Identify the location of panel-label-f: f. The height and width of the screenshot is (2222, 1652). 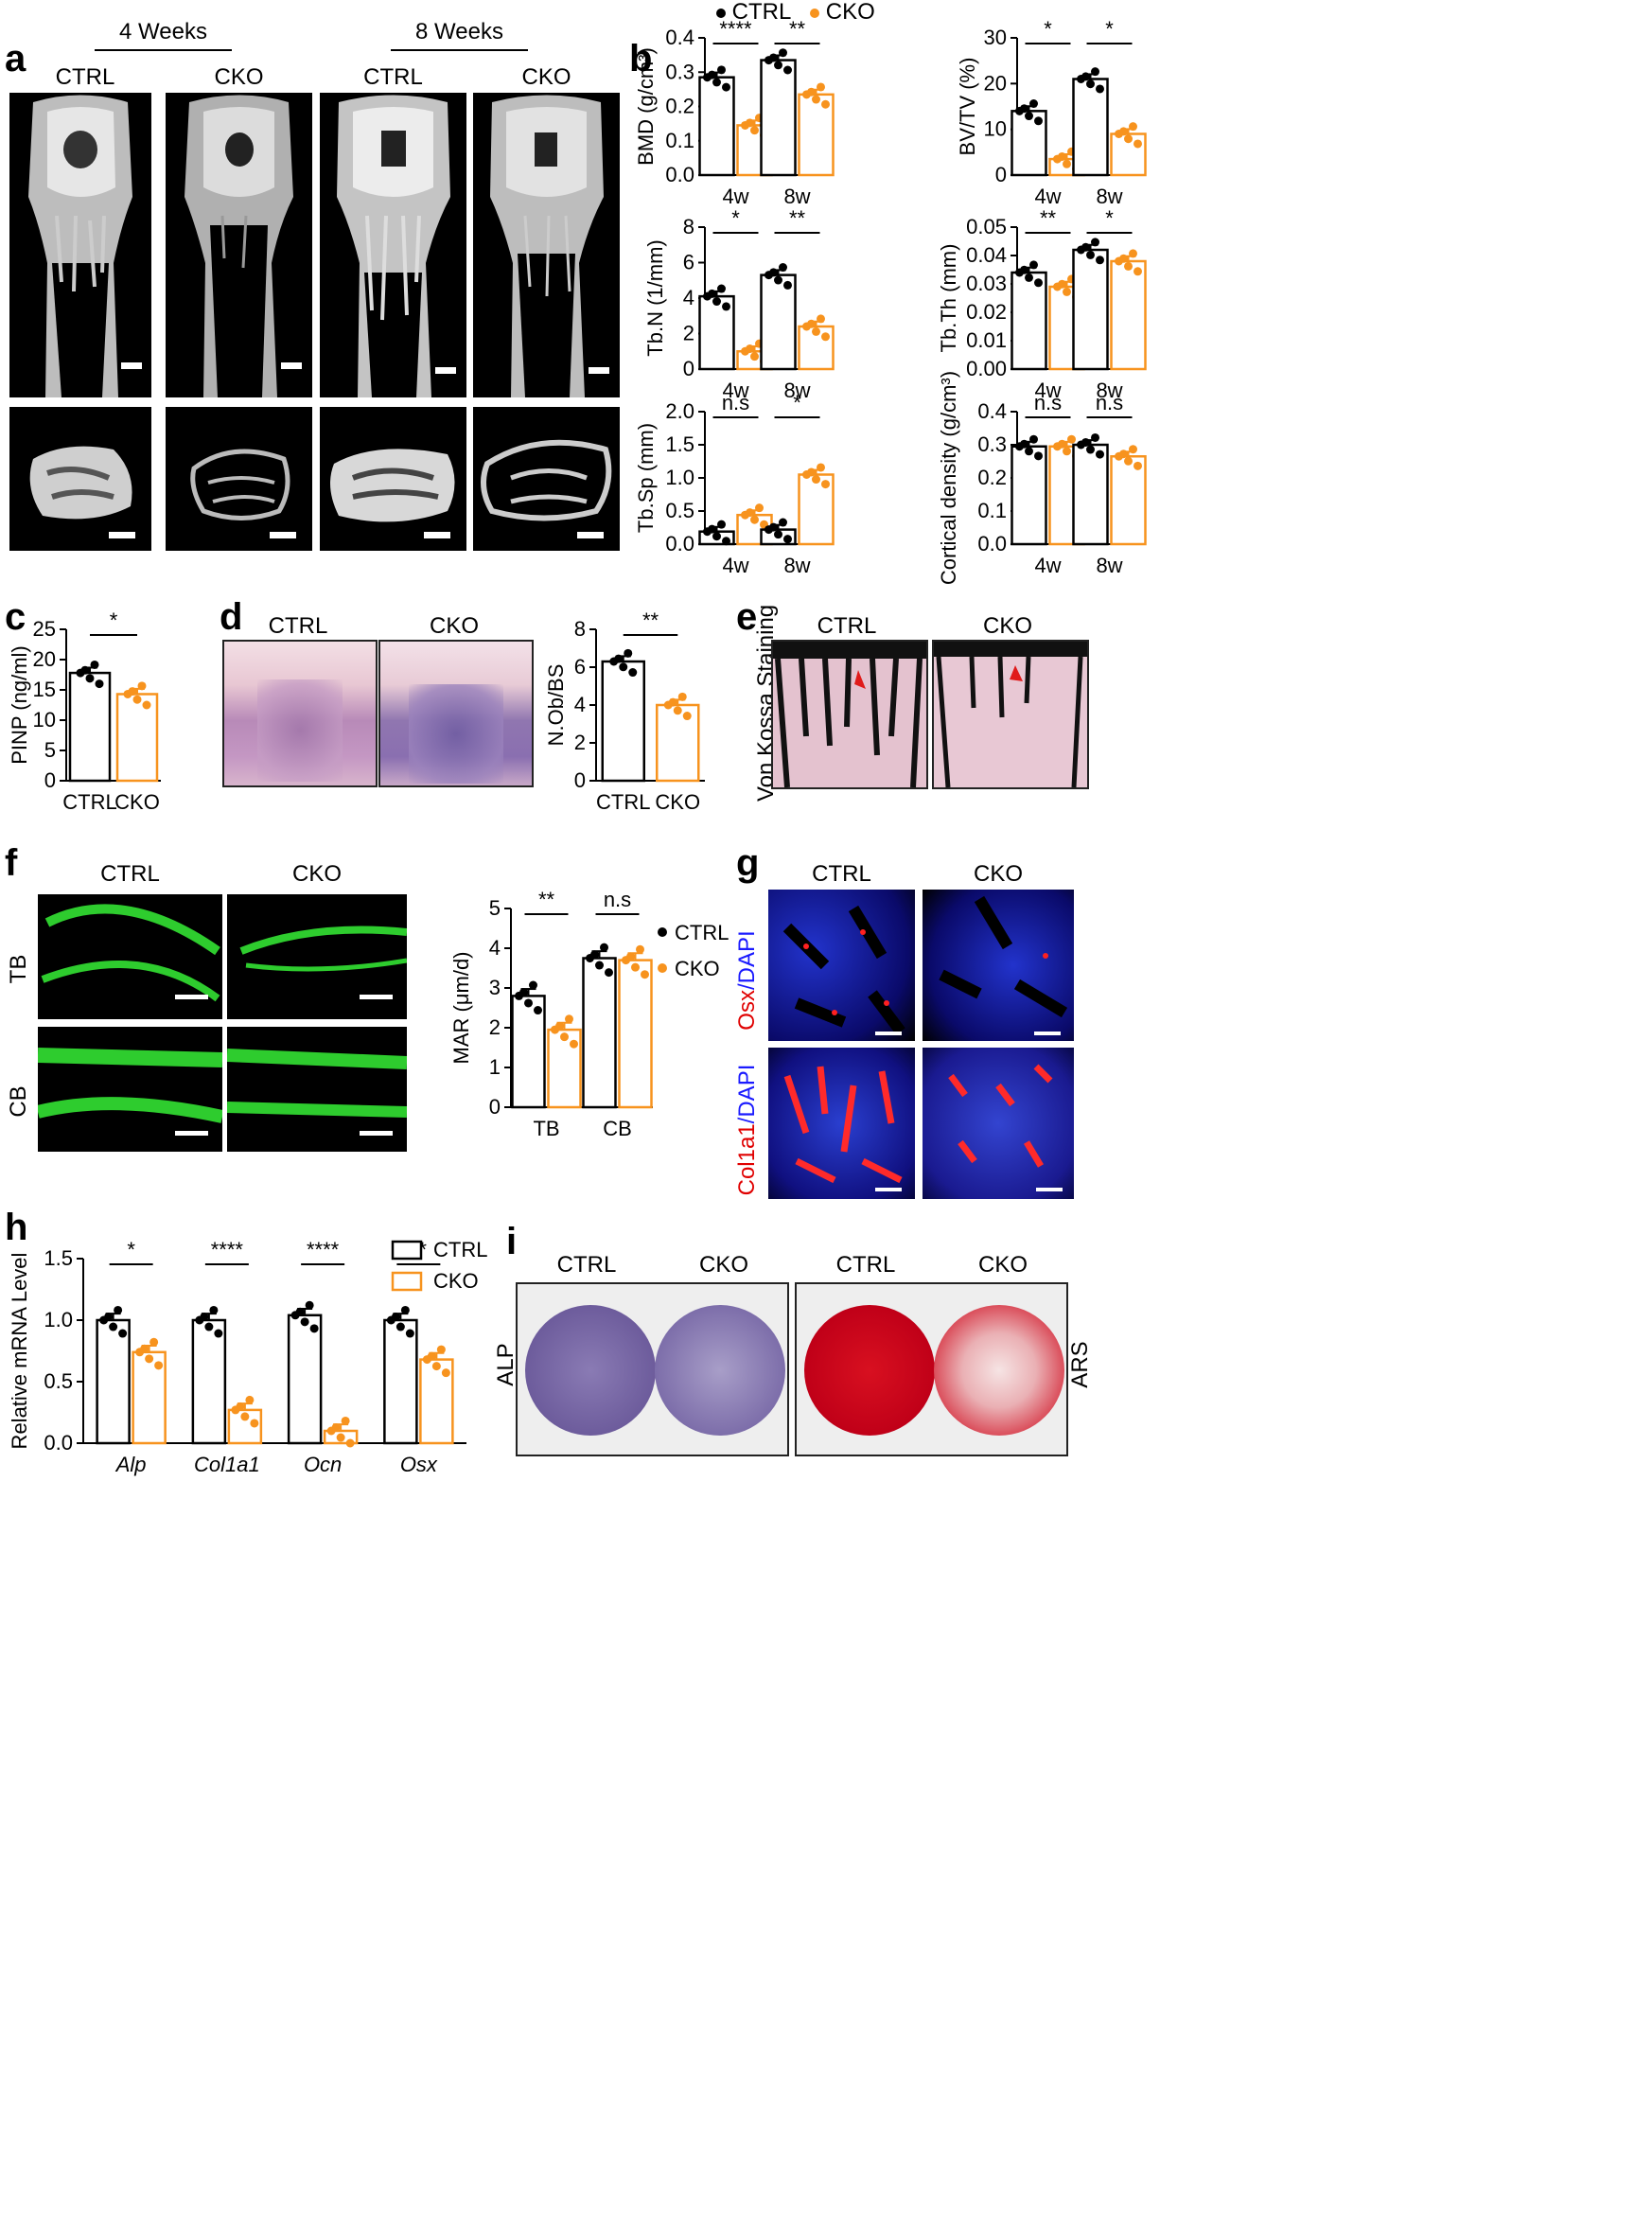
(11, 863).